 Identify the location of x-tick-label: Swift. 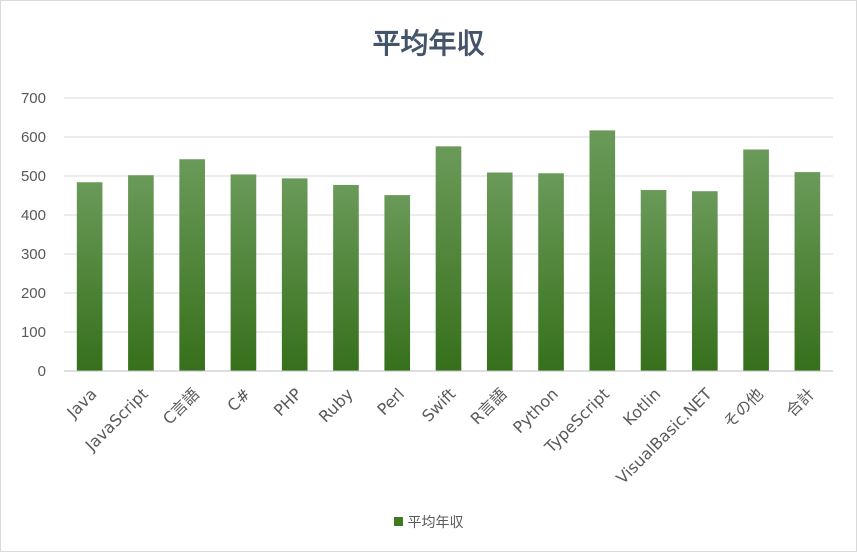
(438, 404).